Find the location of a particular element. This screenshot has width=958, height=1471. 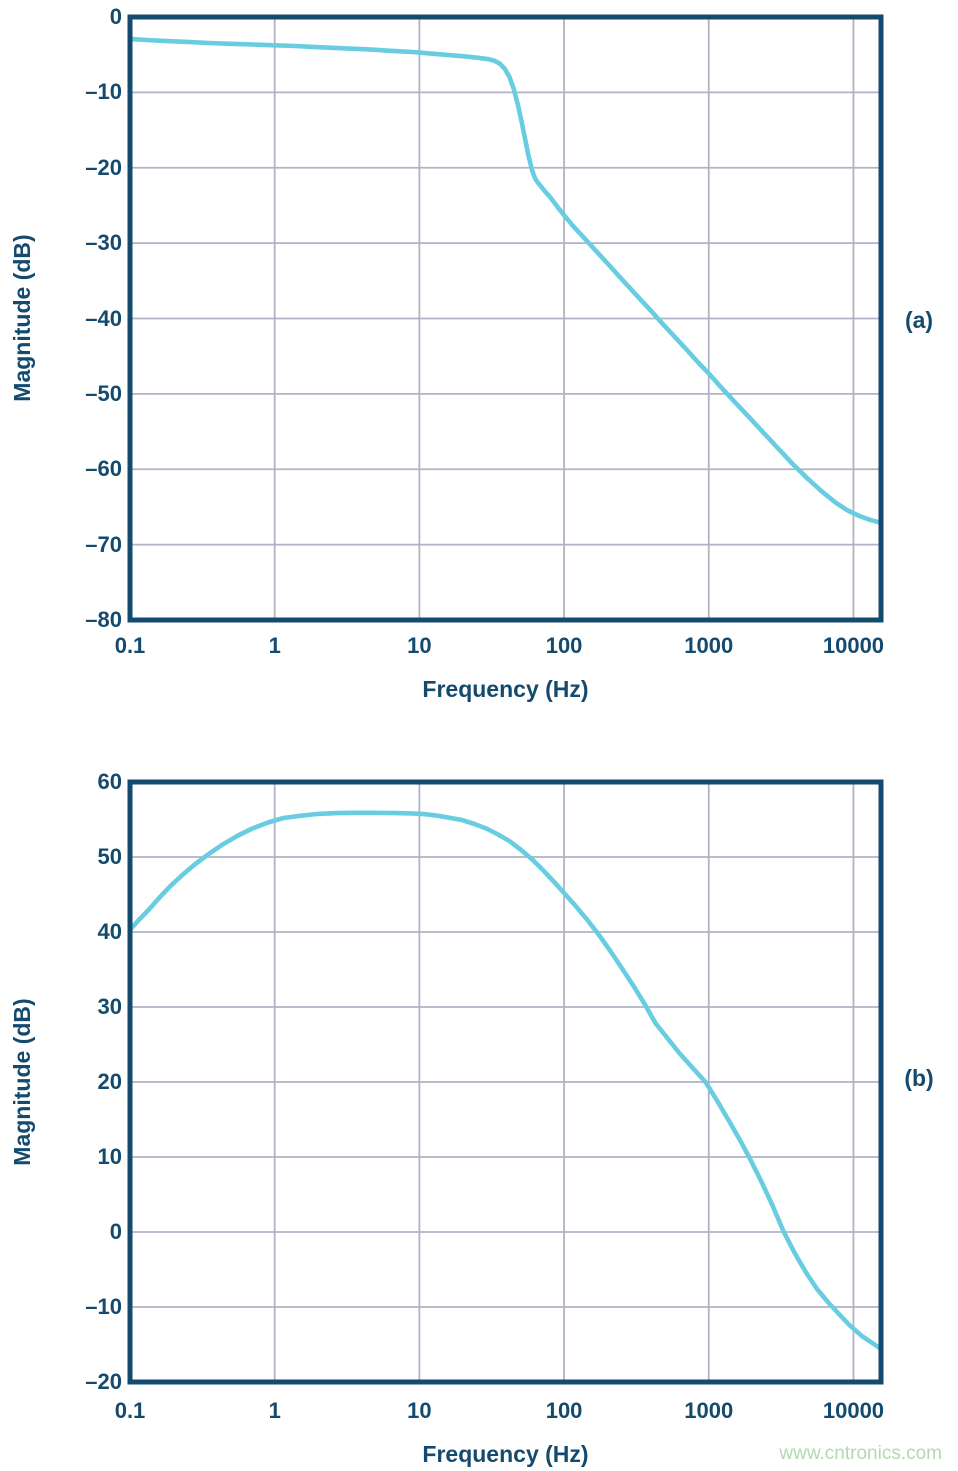

x-axis-title-b: Frequency (Hz) is located at coordinates (505, 1454).